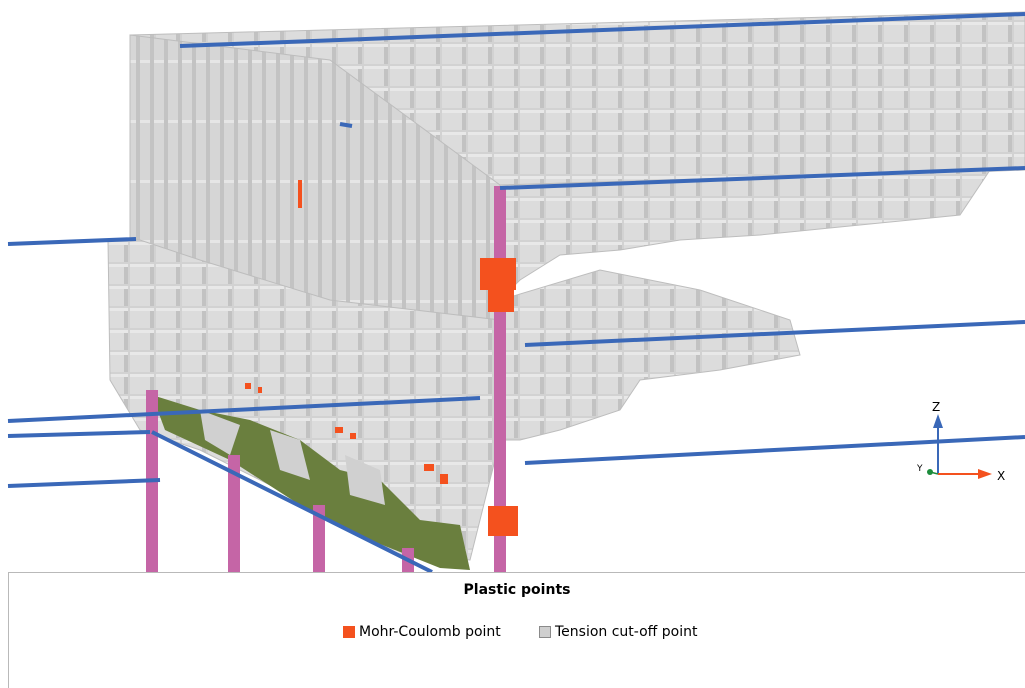 The width and height of the screenshot is (1025, 688). I want to click on legend-label-tension-cutoff: Tension cut-off point, so click(626, 632).